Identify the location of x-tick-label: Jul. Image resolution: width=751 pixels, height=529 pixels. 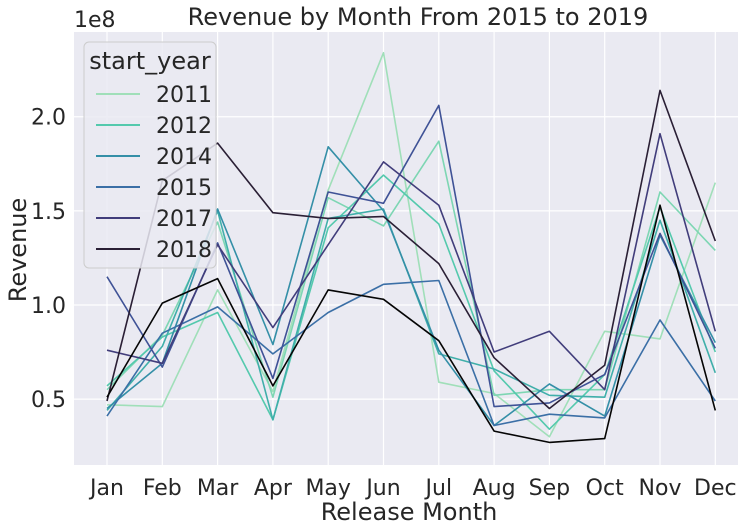
(438, 488).